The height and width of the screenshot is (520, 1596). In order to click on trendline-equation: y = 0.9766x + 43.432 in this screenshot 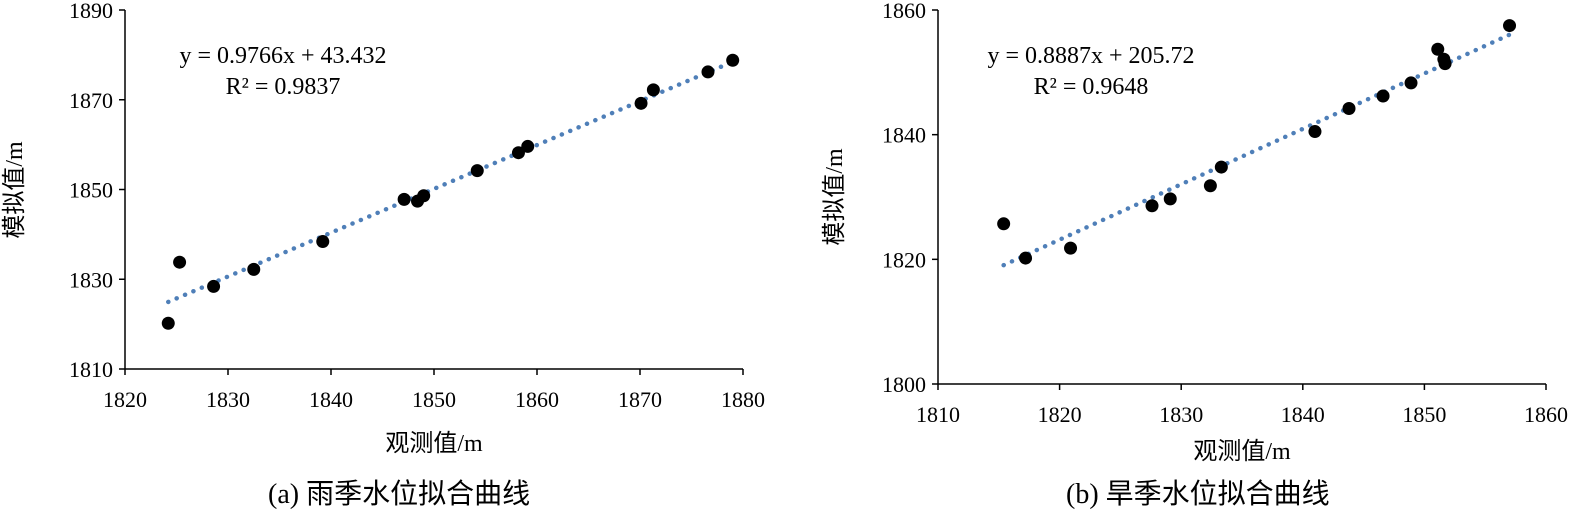, I will do `click(282, 56)`.